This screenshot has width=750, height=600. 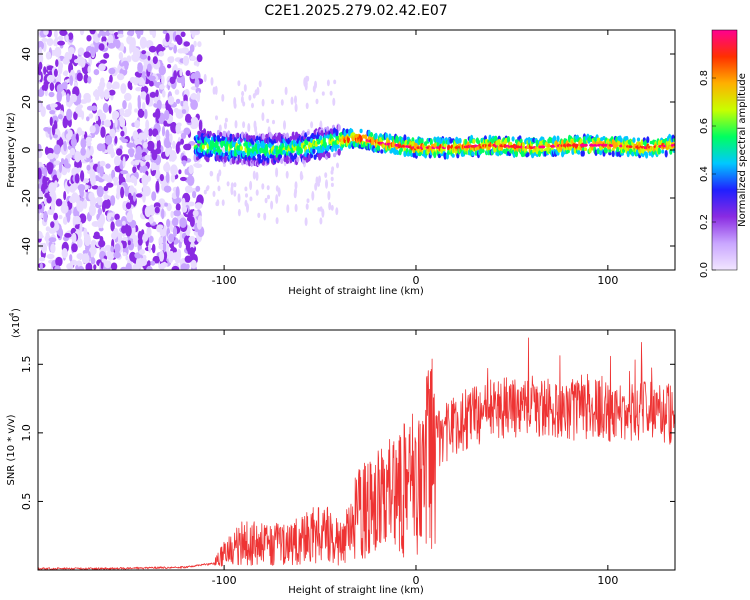 What do you see at coordinates (704, 126) in the screenshot?
I see `colorbar-tick-label: 0.6` at bounding box center [704, 126].